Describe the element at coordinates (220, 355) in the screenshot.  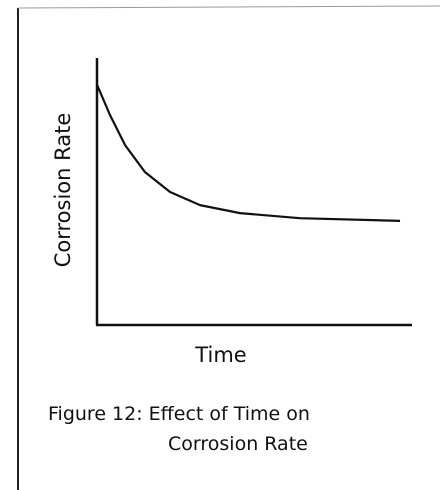
I see `x-axis-label: Time` at that location.